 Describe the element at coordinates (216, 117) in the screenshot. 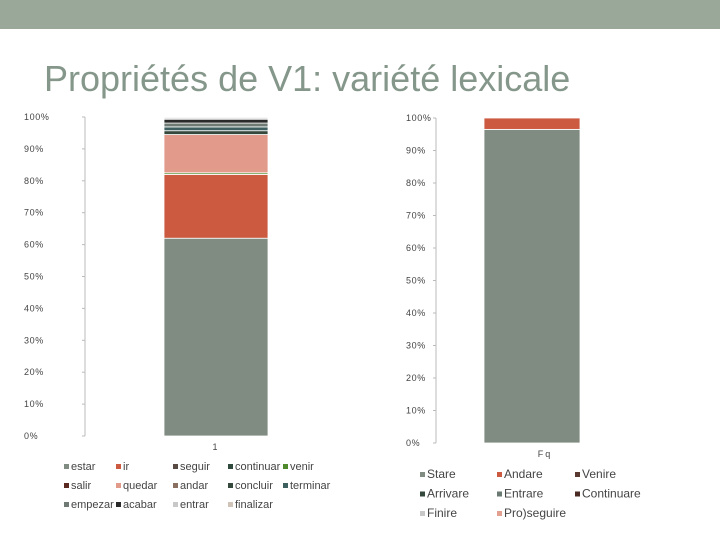

I see `bar-segment-finalizar` at that location.